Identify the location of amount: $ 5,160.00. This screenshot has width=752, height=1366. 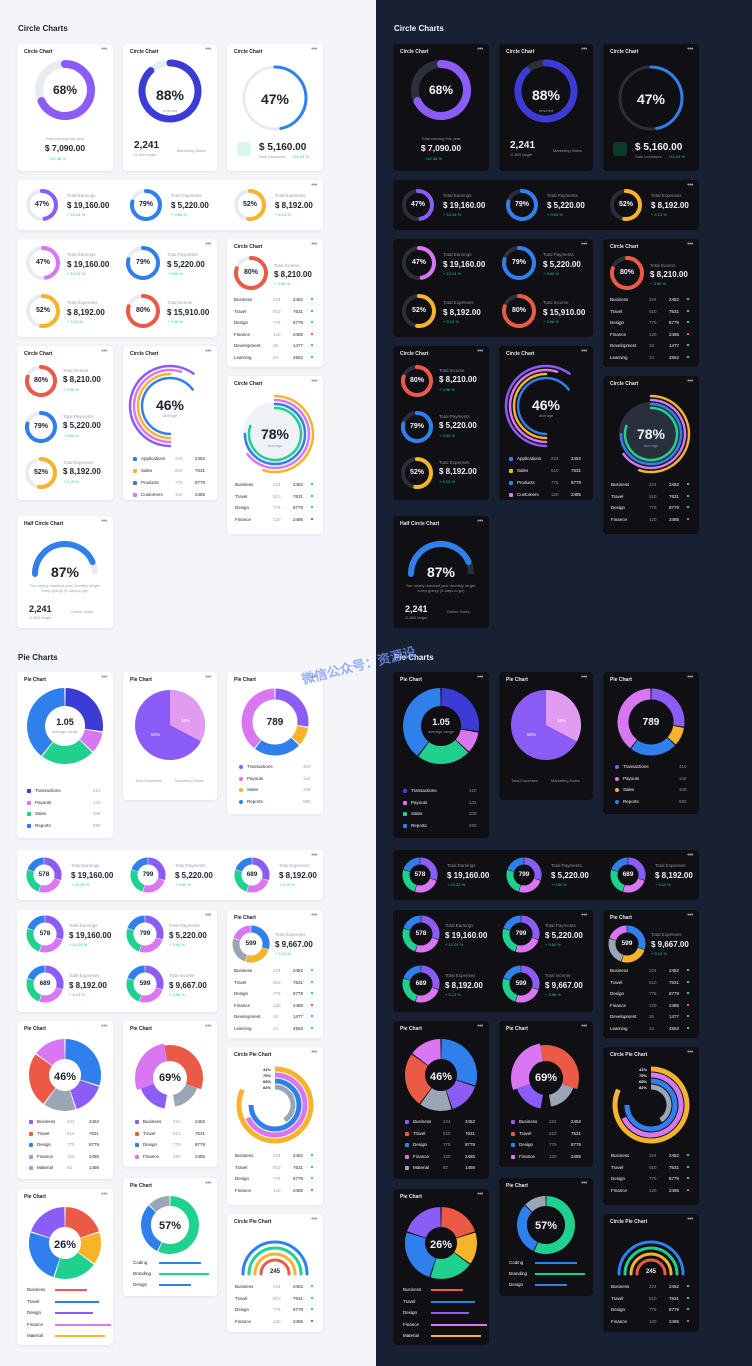
(659, 147).